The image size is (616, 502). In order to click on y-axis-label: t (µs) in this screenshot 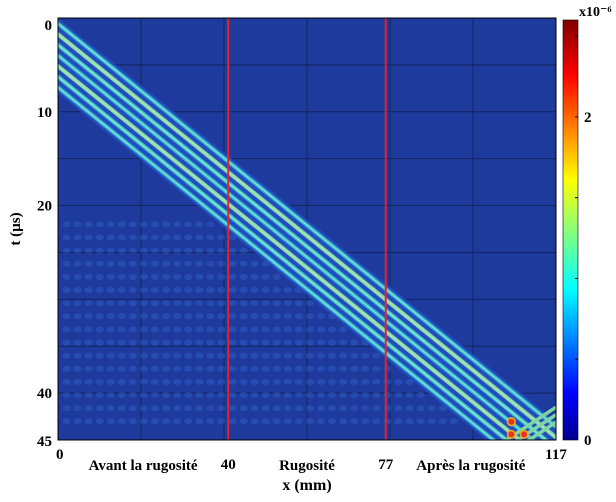, I will do `click(16, 228)`.